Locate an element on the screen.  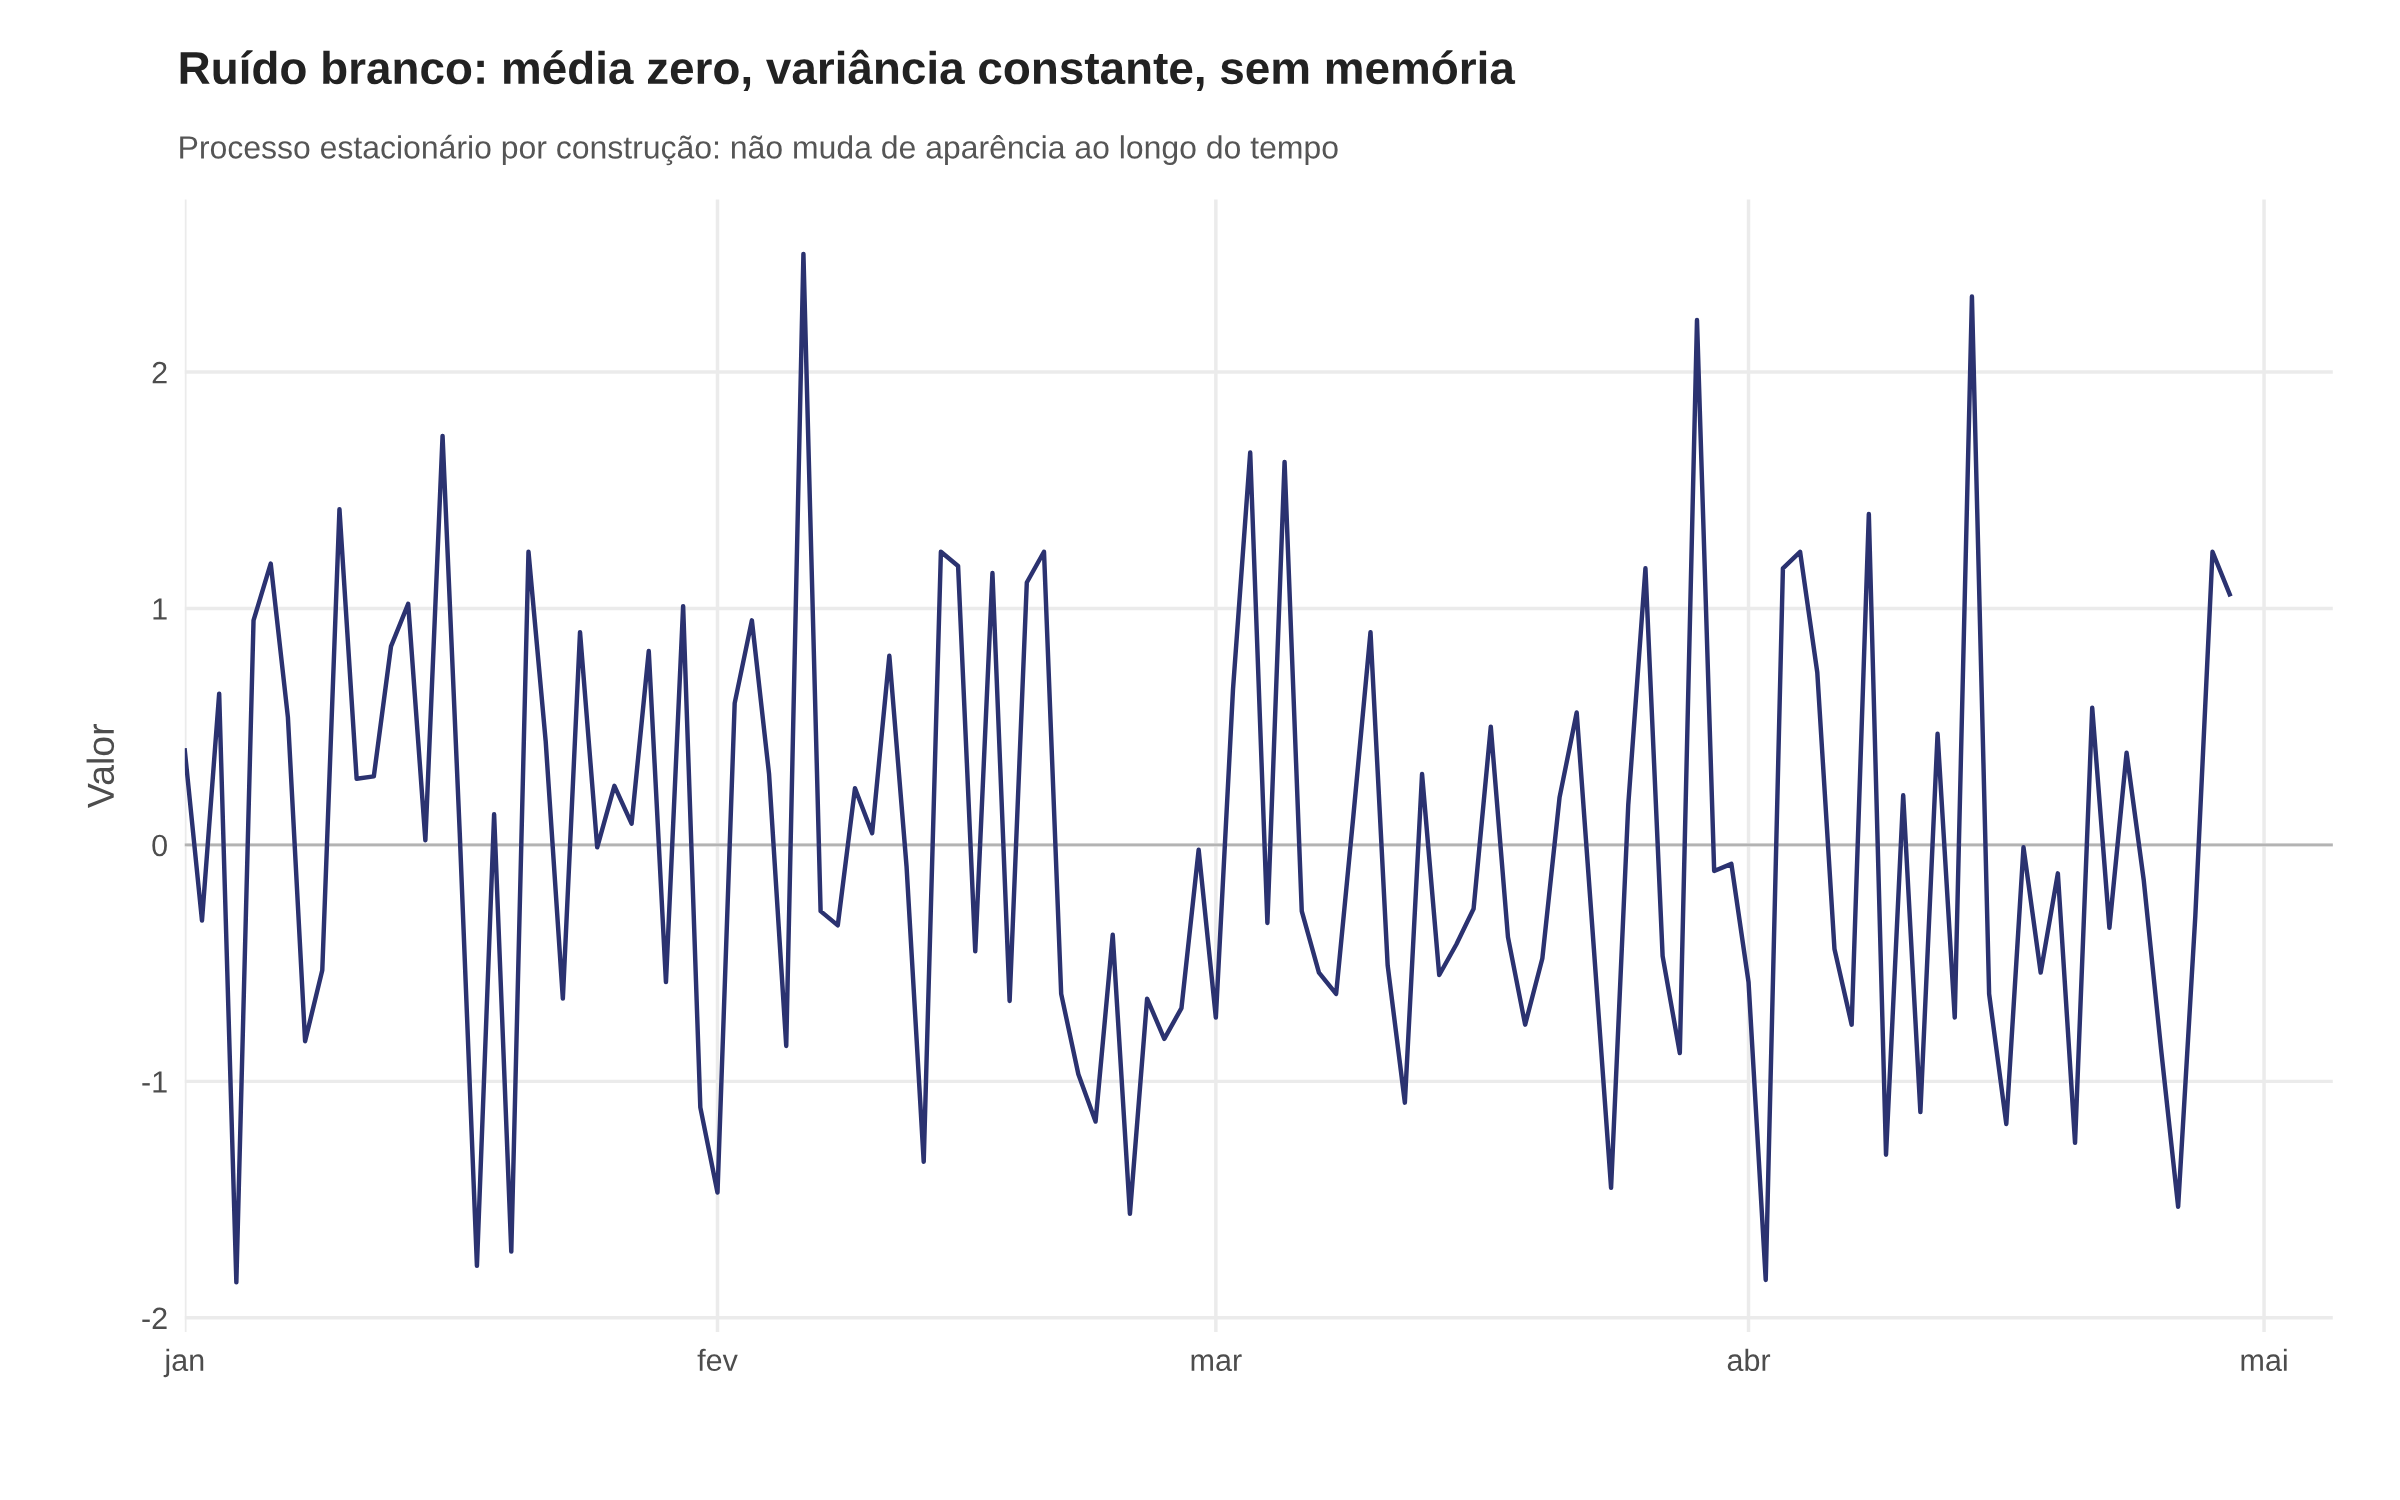
x-tick-label: mai is located at coordinates (2264, 1360).